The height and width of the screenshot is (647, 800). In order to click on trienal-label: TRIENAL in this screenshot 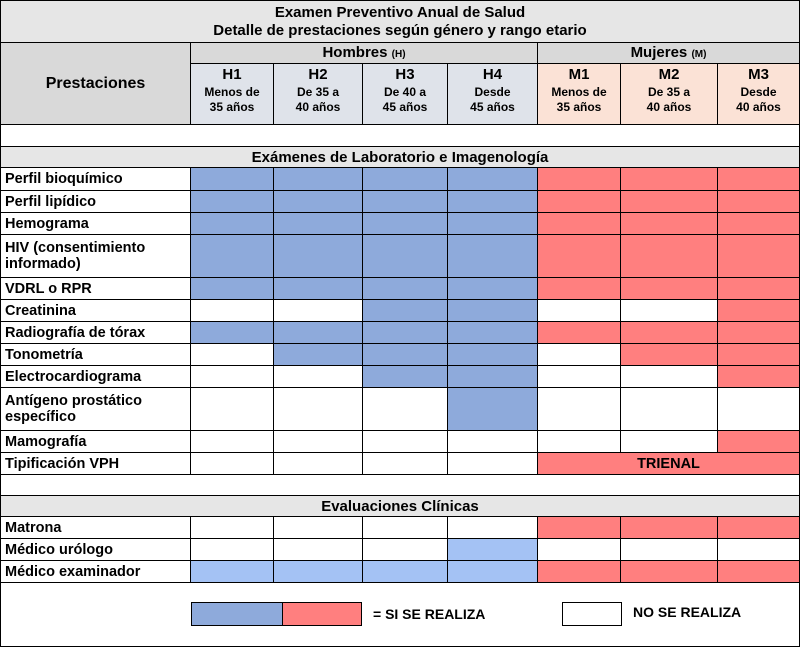, I will do `click(668, 463)`.